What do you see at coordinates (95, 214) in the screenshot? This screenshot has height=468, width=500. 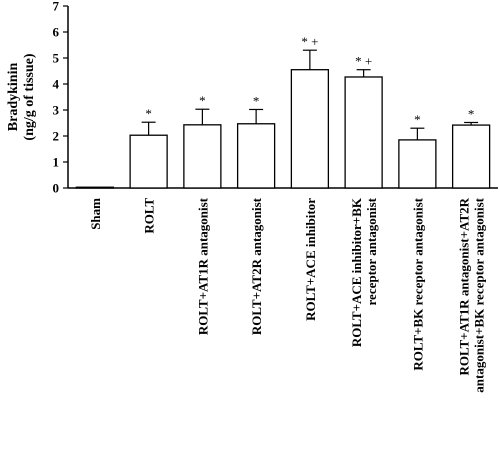 I see `x-category-label: Sham` at bounding box center [95, 214].